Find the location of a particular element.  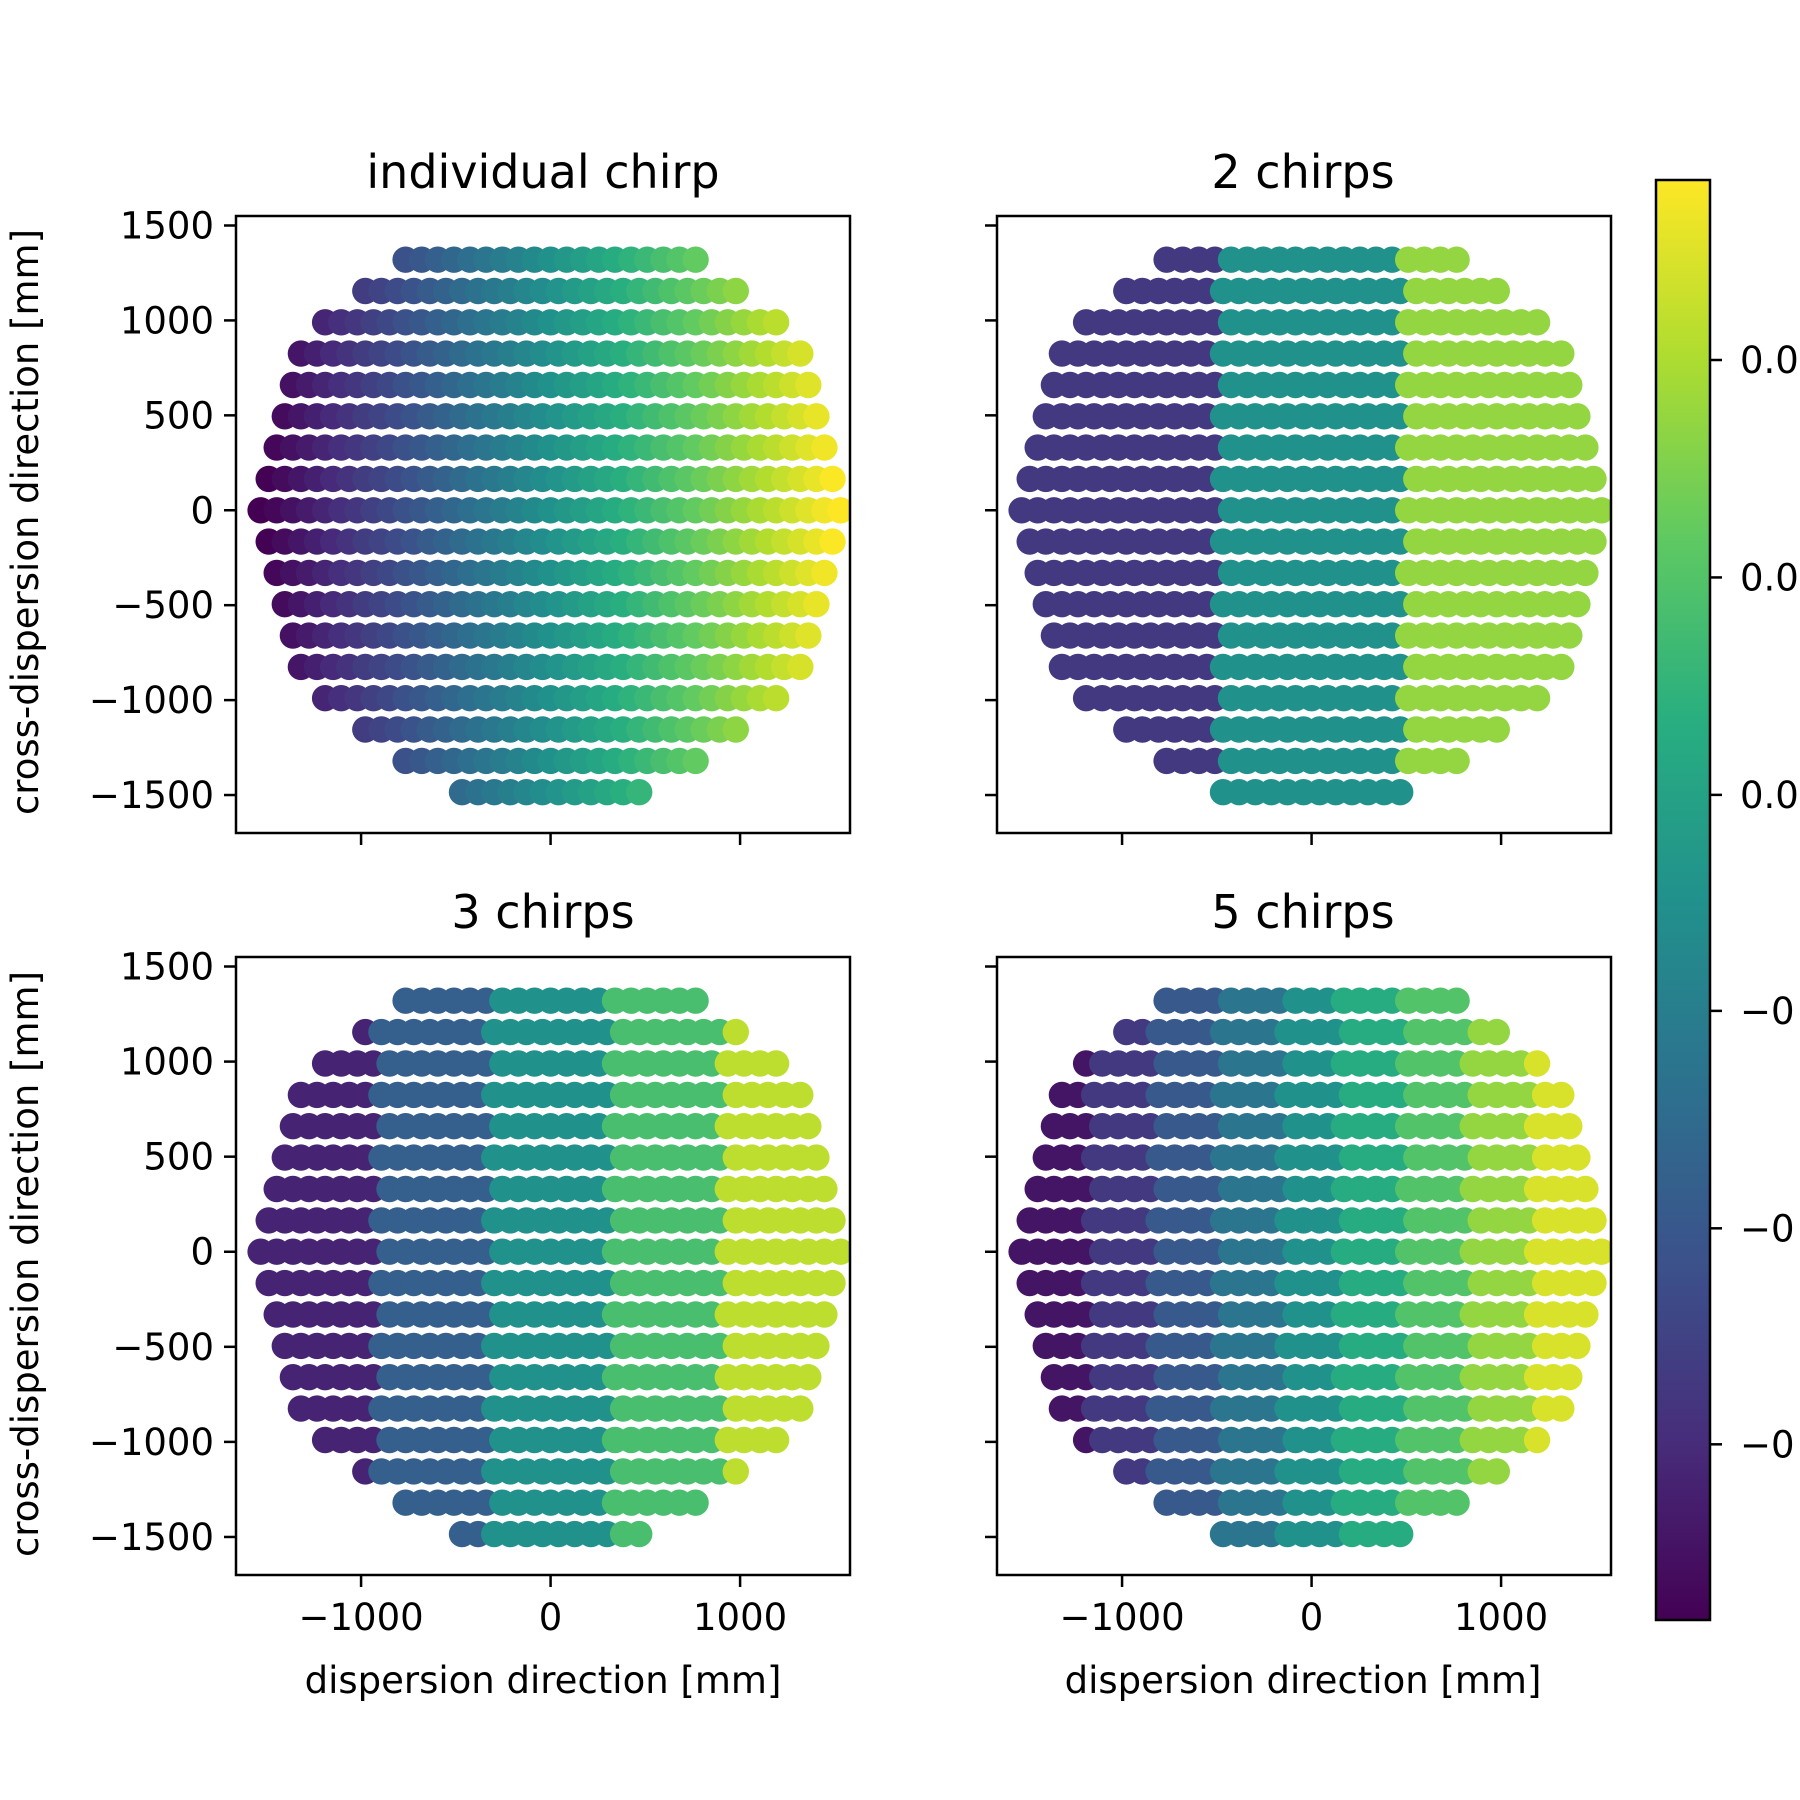

panel-2-chirps: 2 chirps is located at coordinates (1299, 495).